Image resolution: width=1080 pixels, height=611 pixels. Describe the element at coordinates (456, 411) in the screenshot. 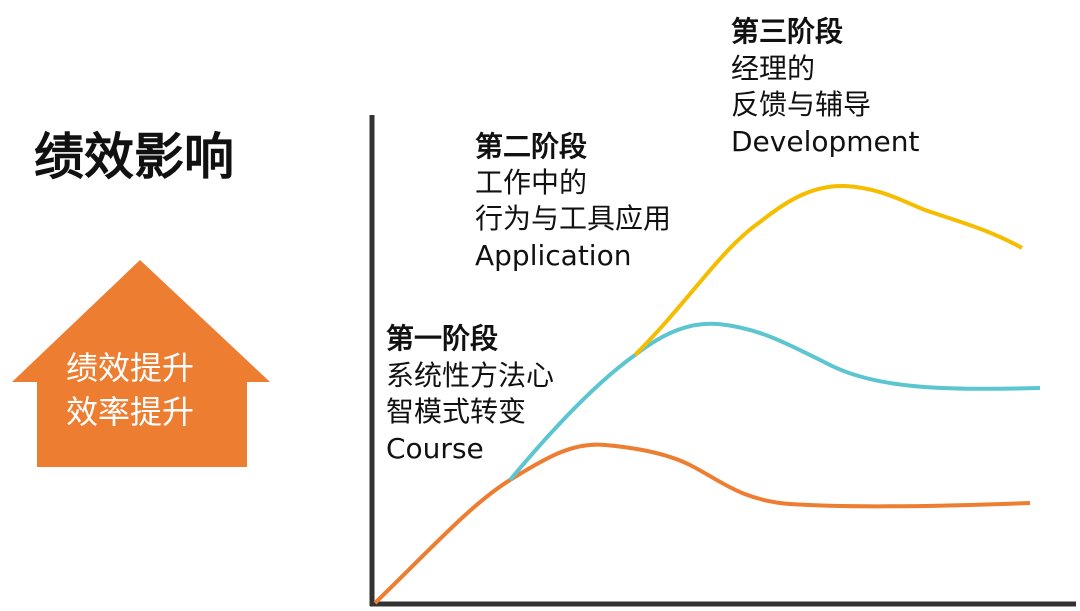

I see `stage-line: 智模式转变` at that location.